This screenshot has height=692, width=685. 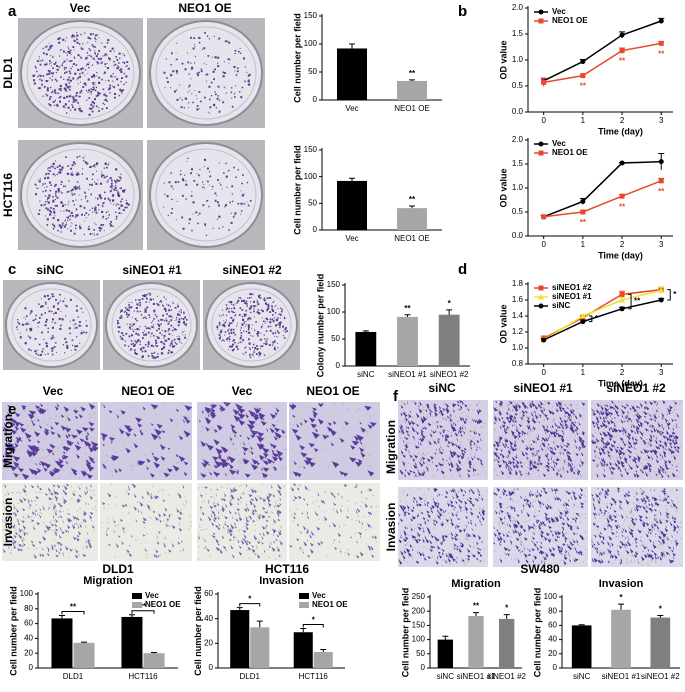 What do you see at coordinates (147, 391) in the screenshot?
I see `column-label: NEO1 OE` at bounding box center [147, 391].